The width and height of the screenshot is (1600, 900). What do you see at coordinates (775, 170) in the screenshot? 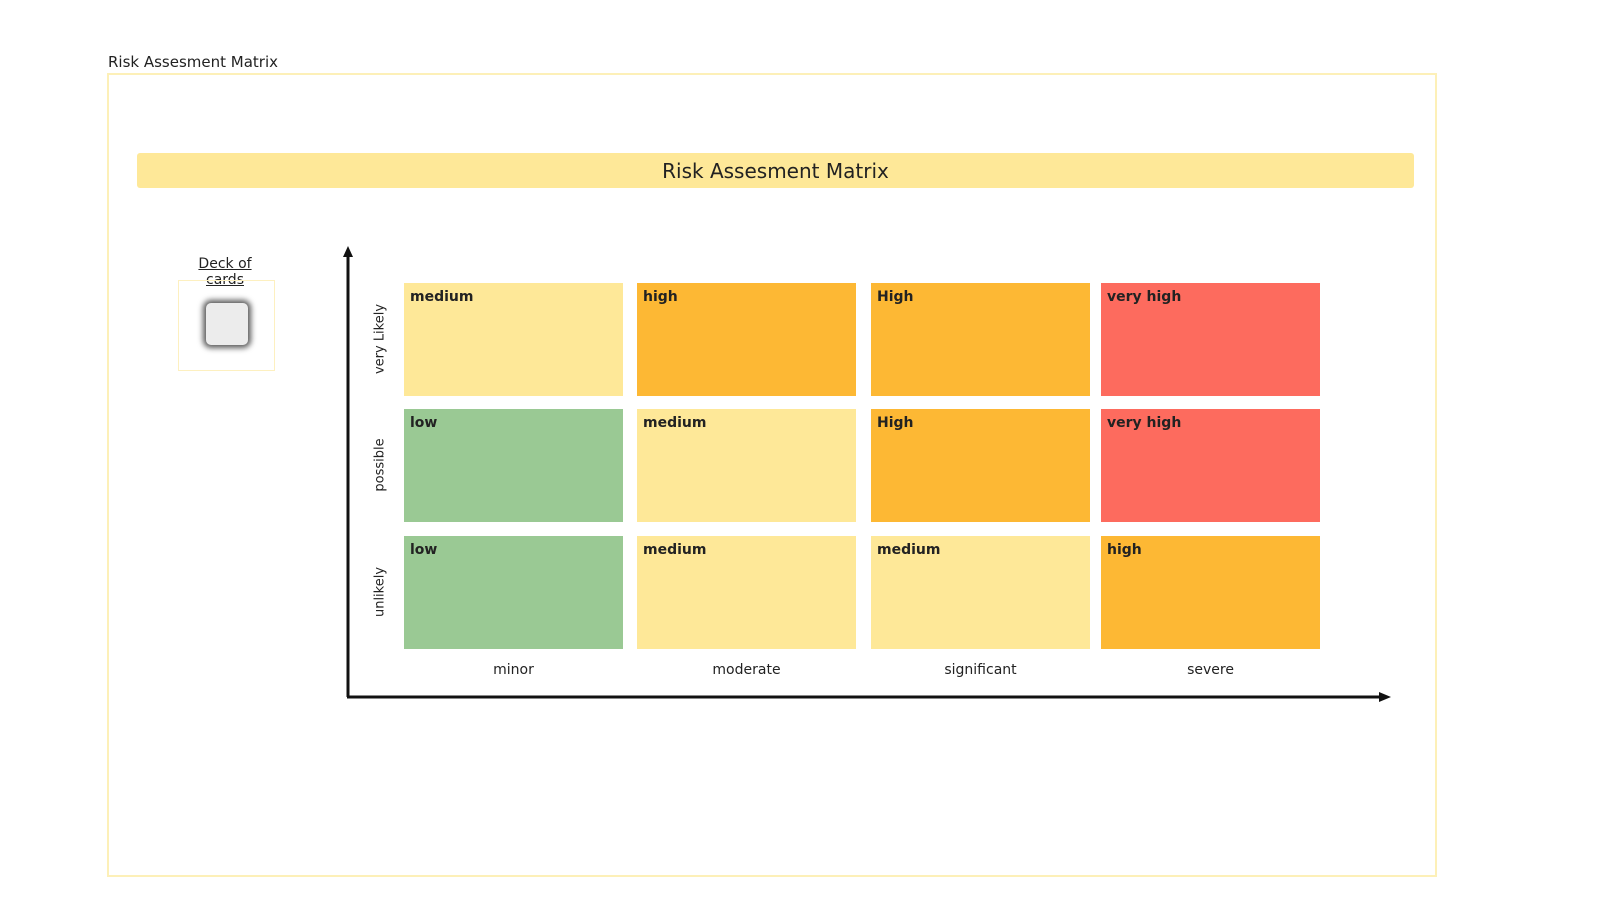
I see `matrix-title: Risk Assesment Matrix` at bounding box center [775, 170].